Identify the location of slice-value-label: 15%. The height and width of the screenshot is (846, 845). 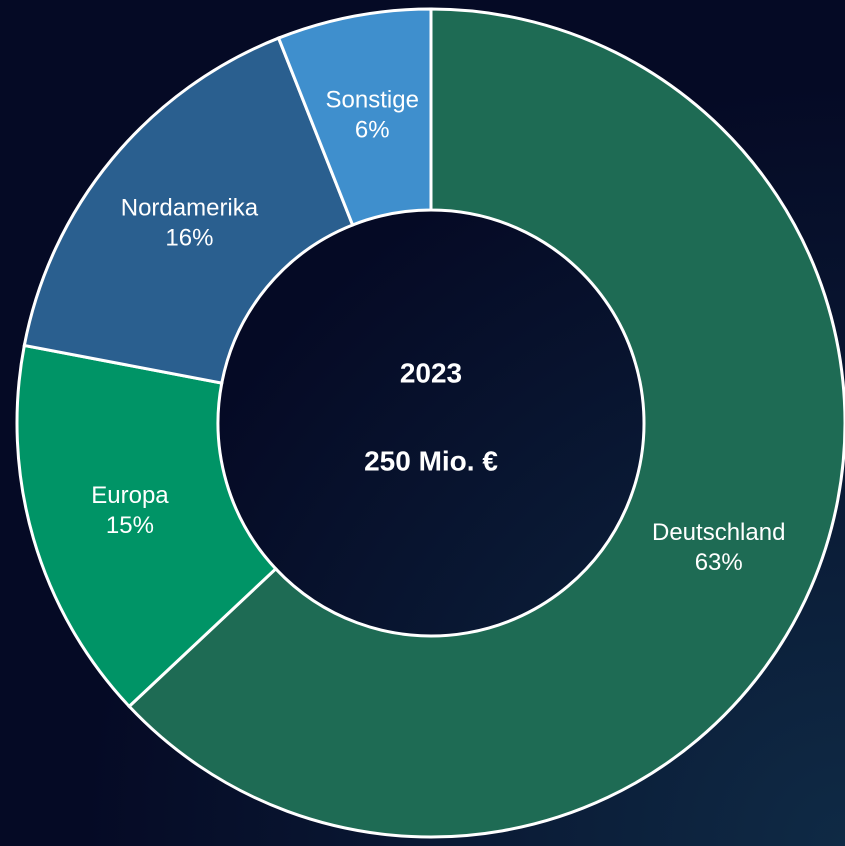
(130, 525).